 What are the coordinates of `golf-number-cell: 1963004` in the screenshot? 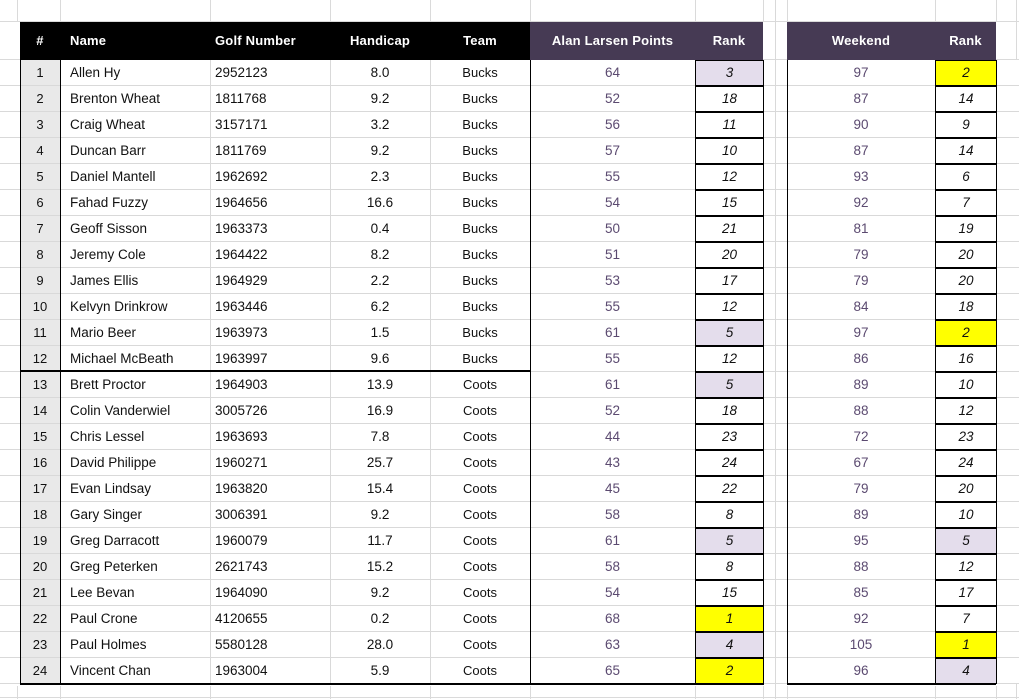 It's located at (241, 670).